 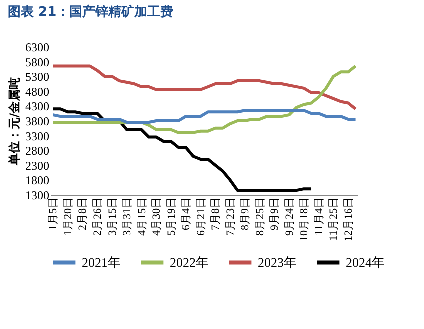 What do you see at coordinates (38, 107) in the screenshot?
I see `y-tick-label: 4300` at bounding box center [38, 107].